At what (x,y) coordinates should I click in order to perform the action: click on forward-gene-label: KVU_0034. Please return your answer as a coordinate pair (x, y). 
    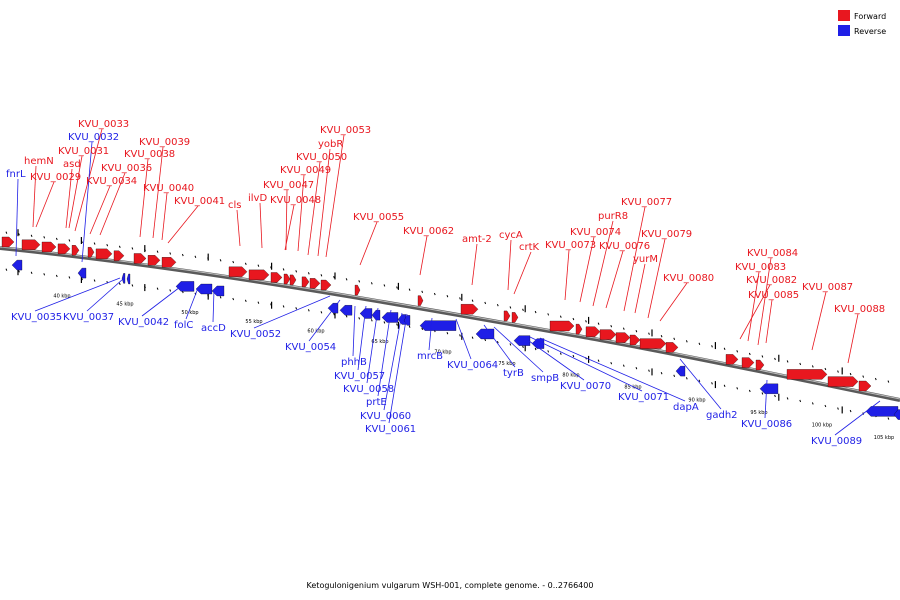
    Looking at the image, I should click on (111, 181).